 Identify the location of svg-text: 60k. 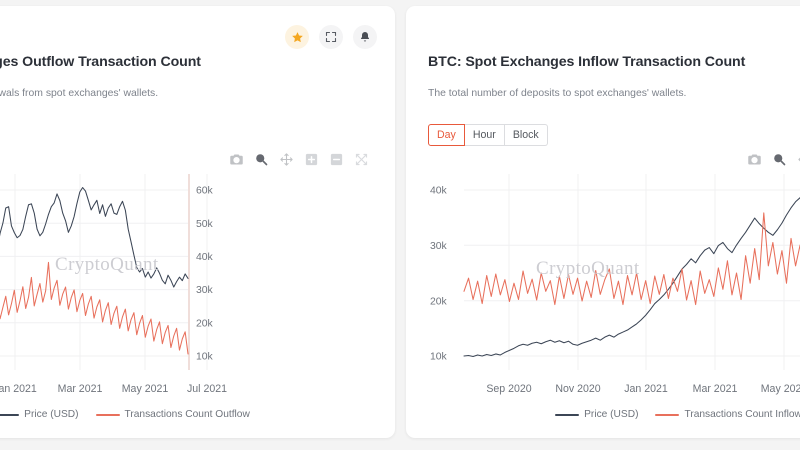
(205, 191).